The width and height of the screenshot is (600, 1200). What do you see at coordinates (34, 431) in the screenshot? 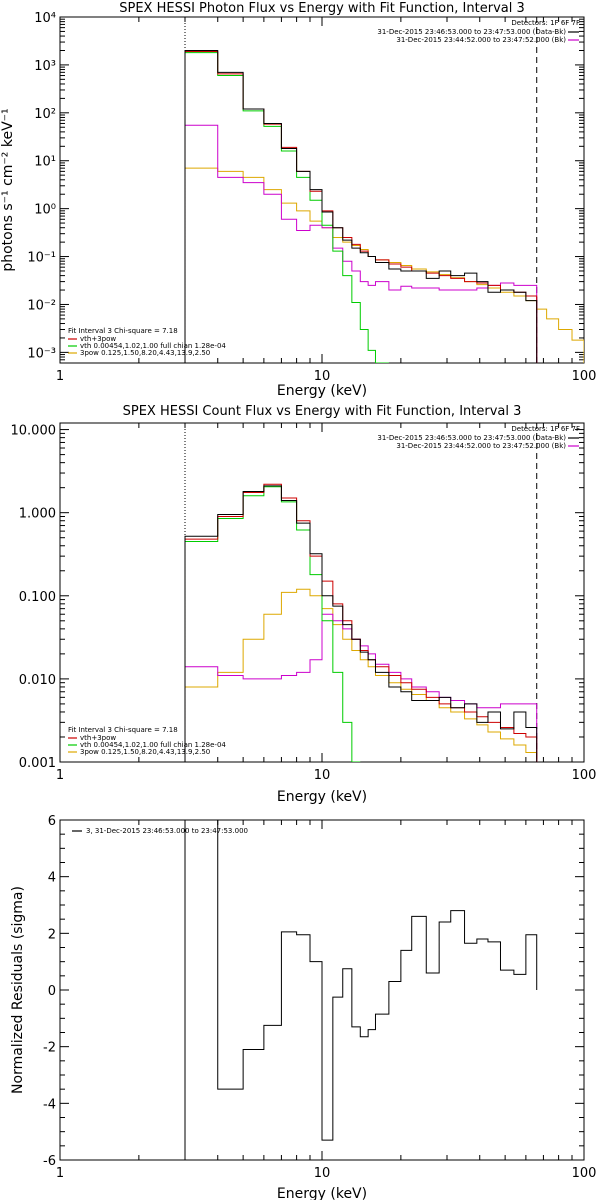
I see `y-tick-label: 10.000` at bounding box center [34, 431].